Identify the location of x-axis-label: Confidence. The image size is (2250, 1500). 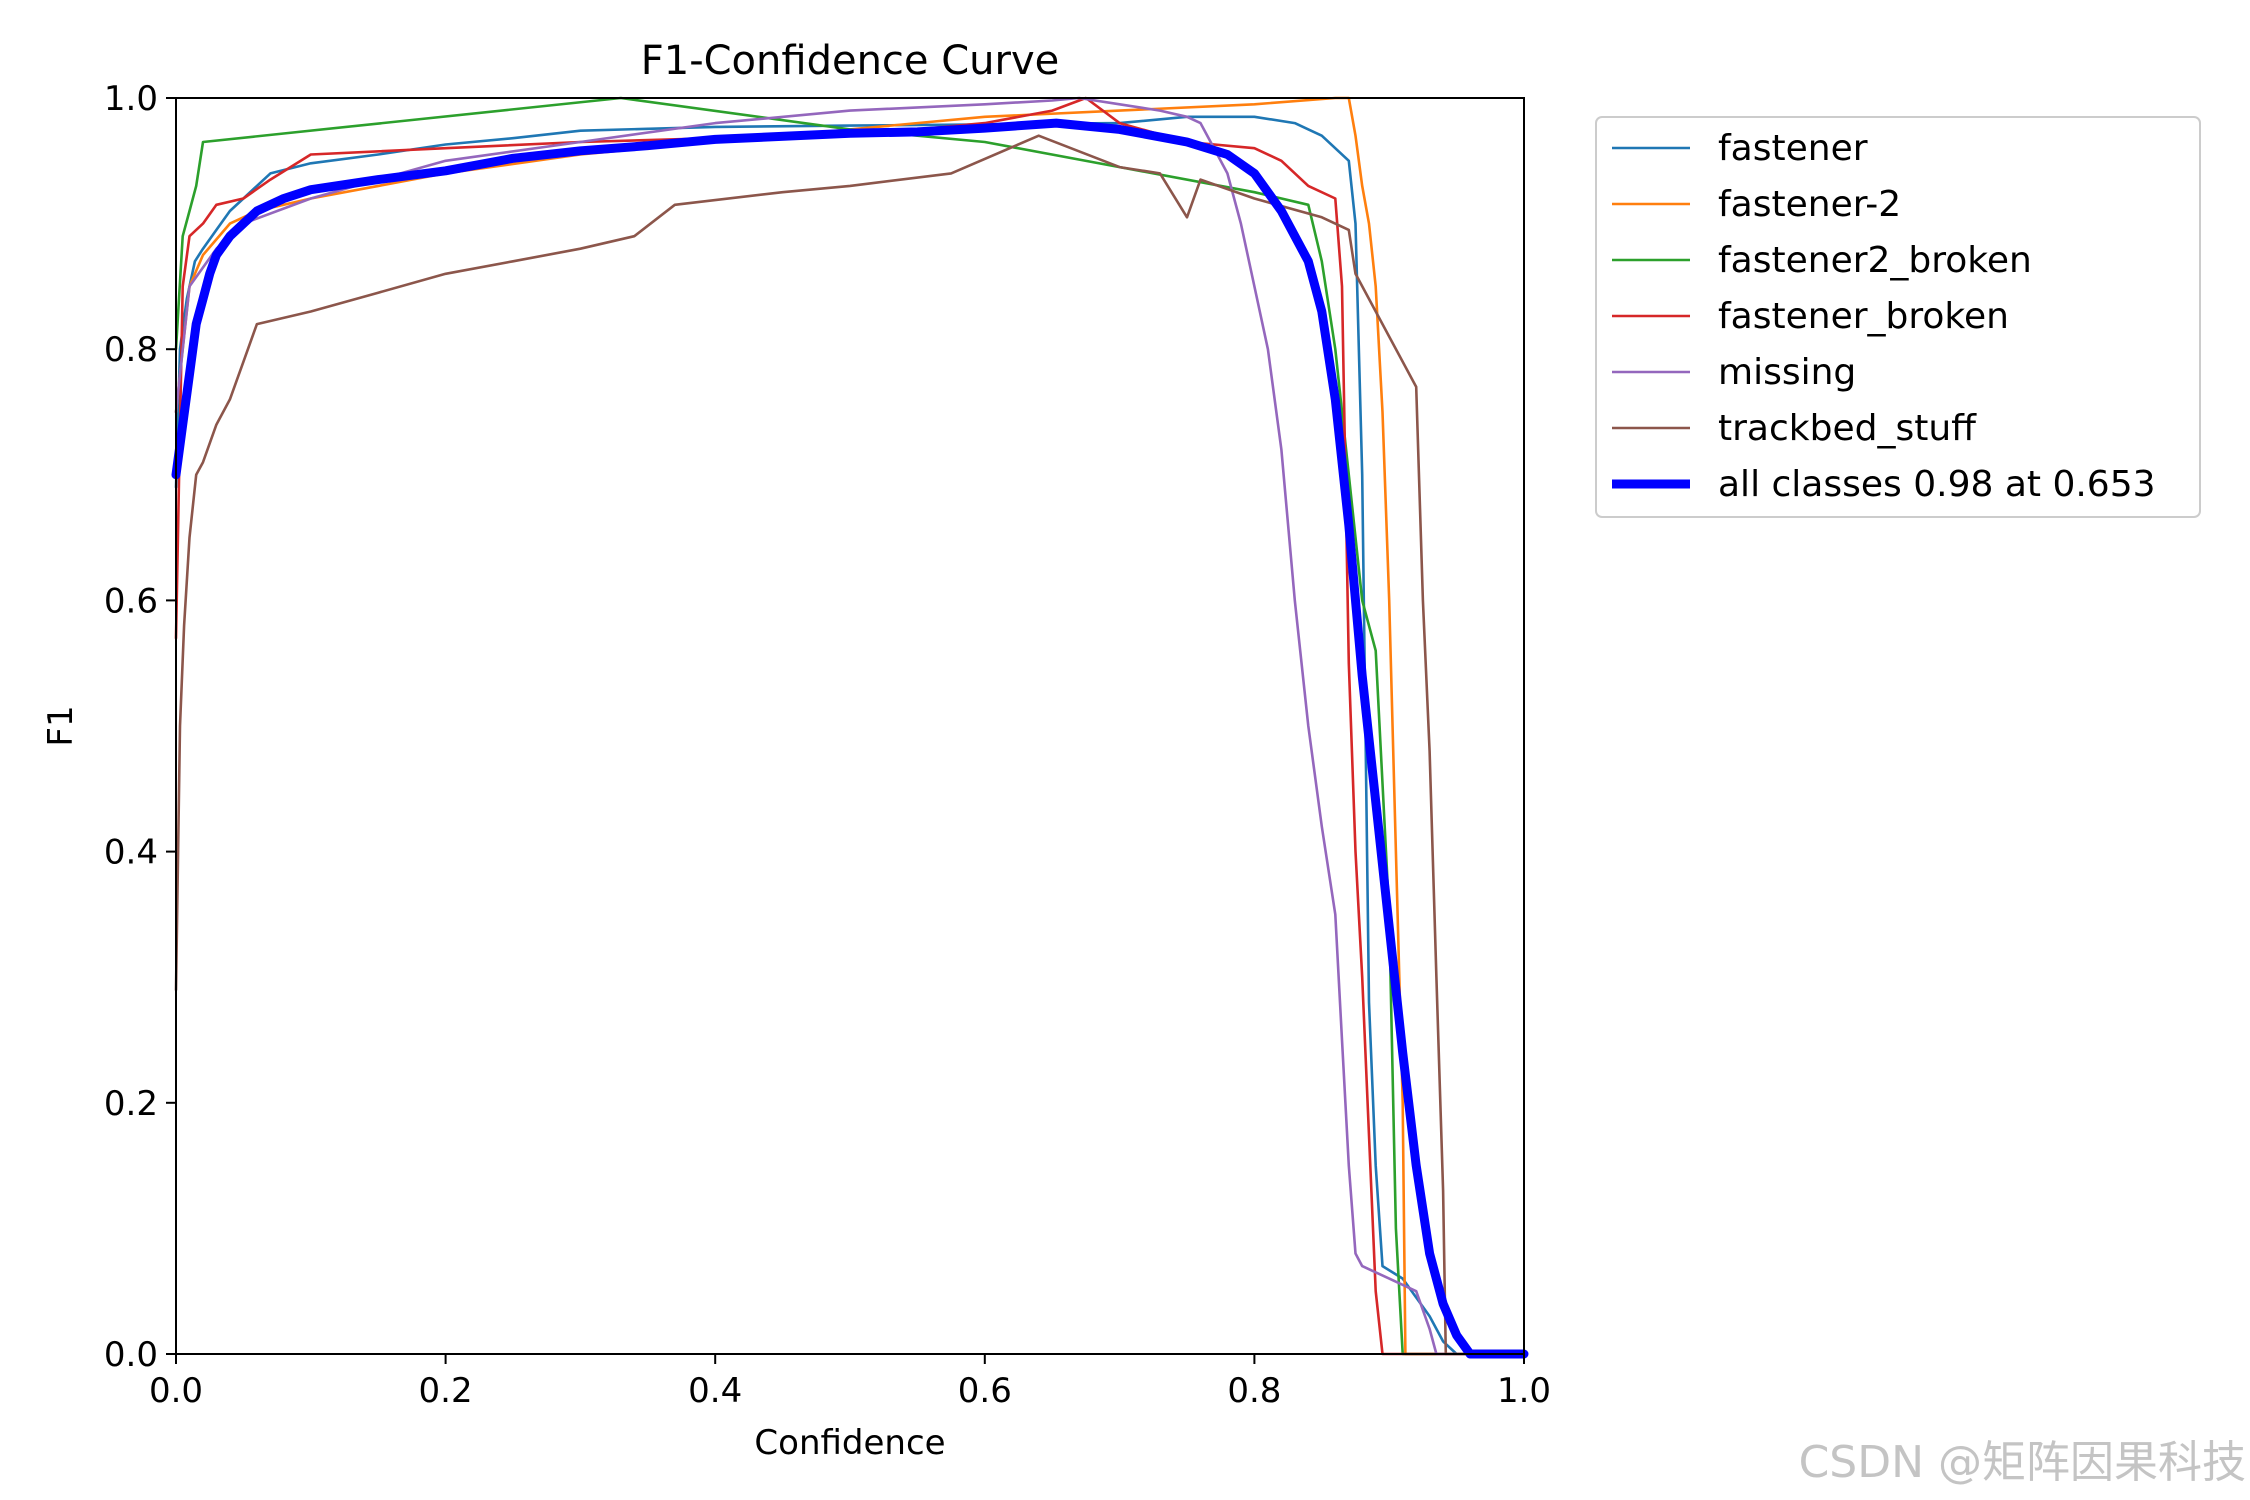
(849, 1443).